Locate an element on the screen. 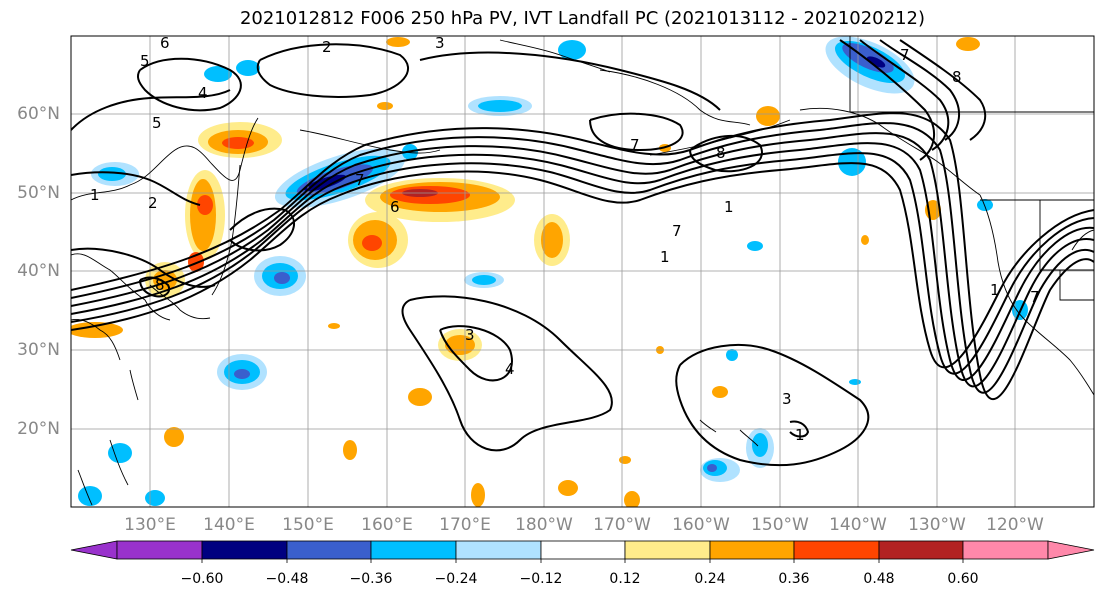  colorbar-extend-max is located at coordinates (1071, 550).